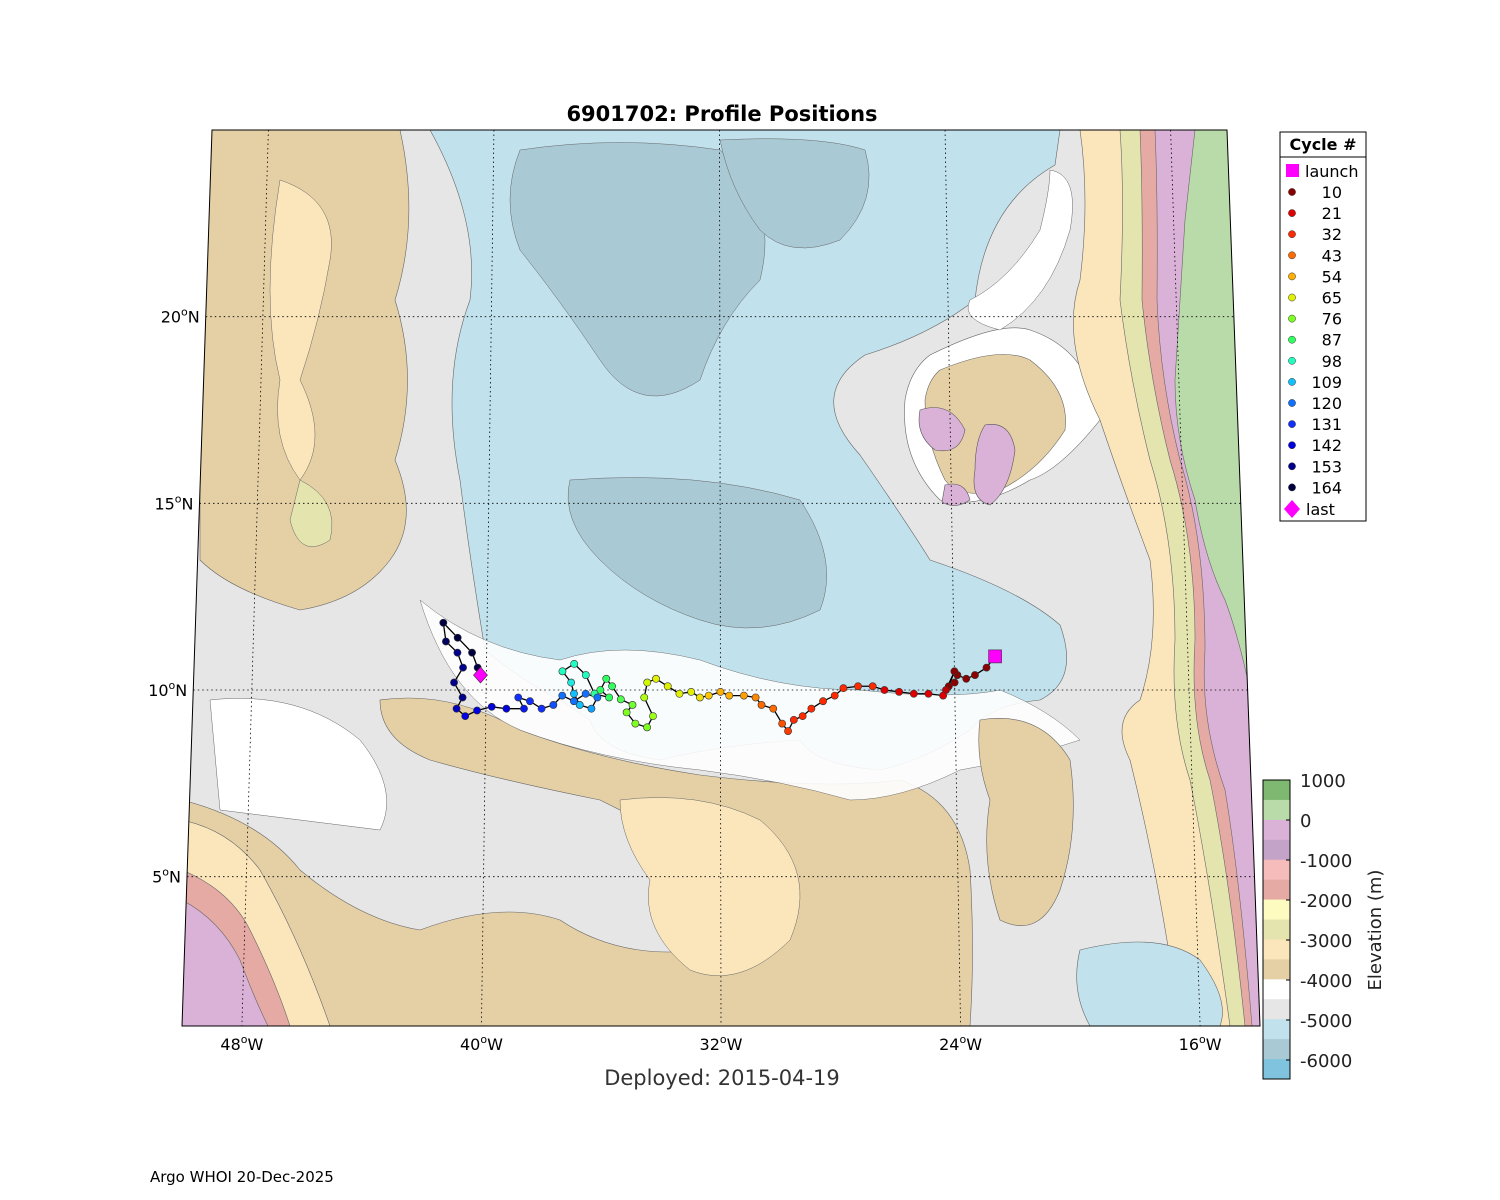  Describe the element at coordinates (1332, 298) in the screenshot. I see `legend-cycle-label: 65` at that location.